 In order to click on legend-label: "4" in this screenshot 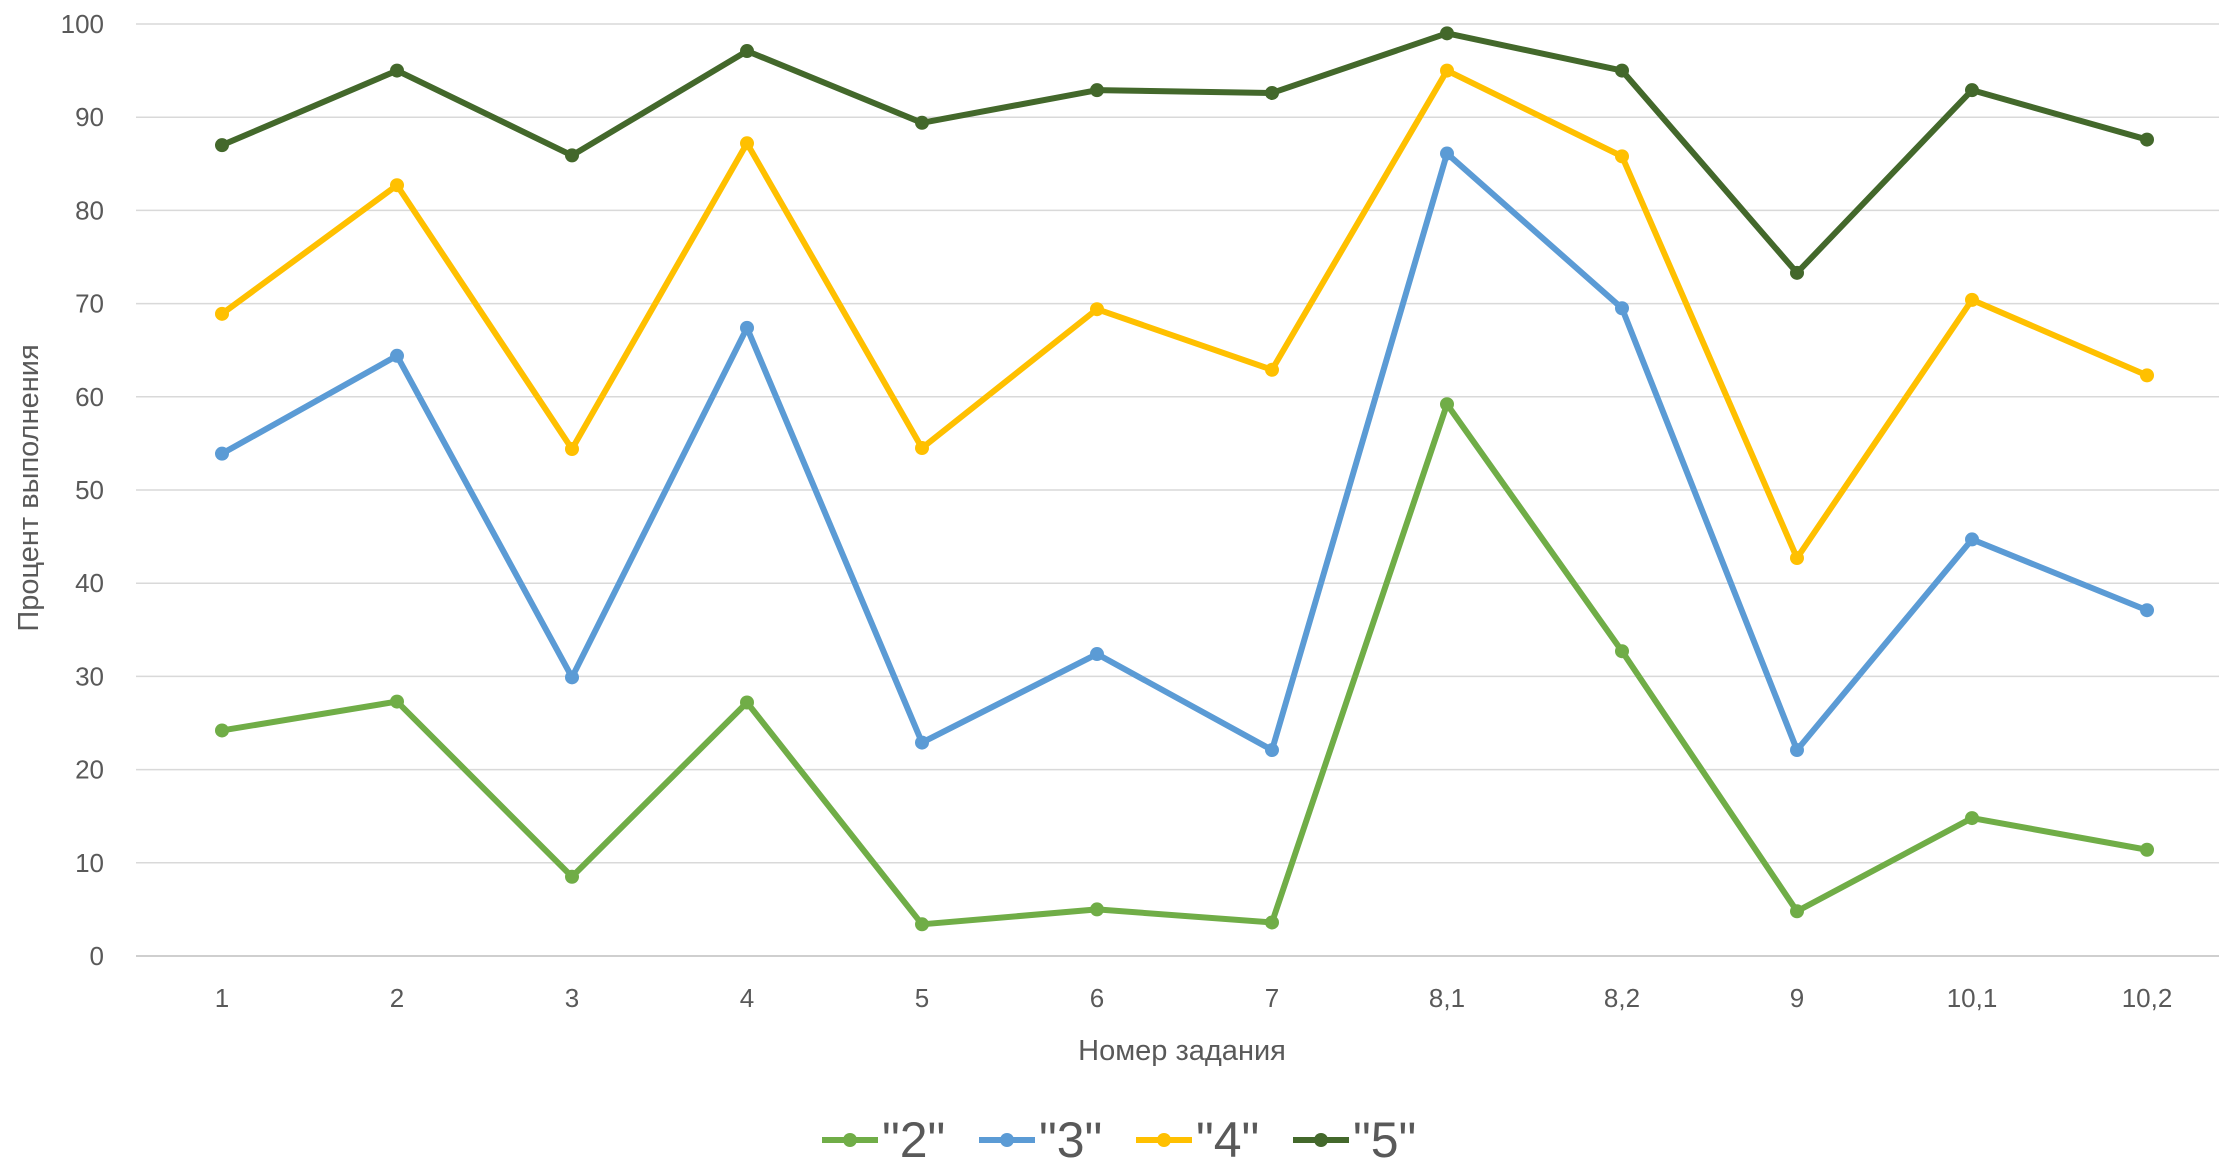, I will do `click(1227, 1136)`.